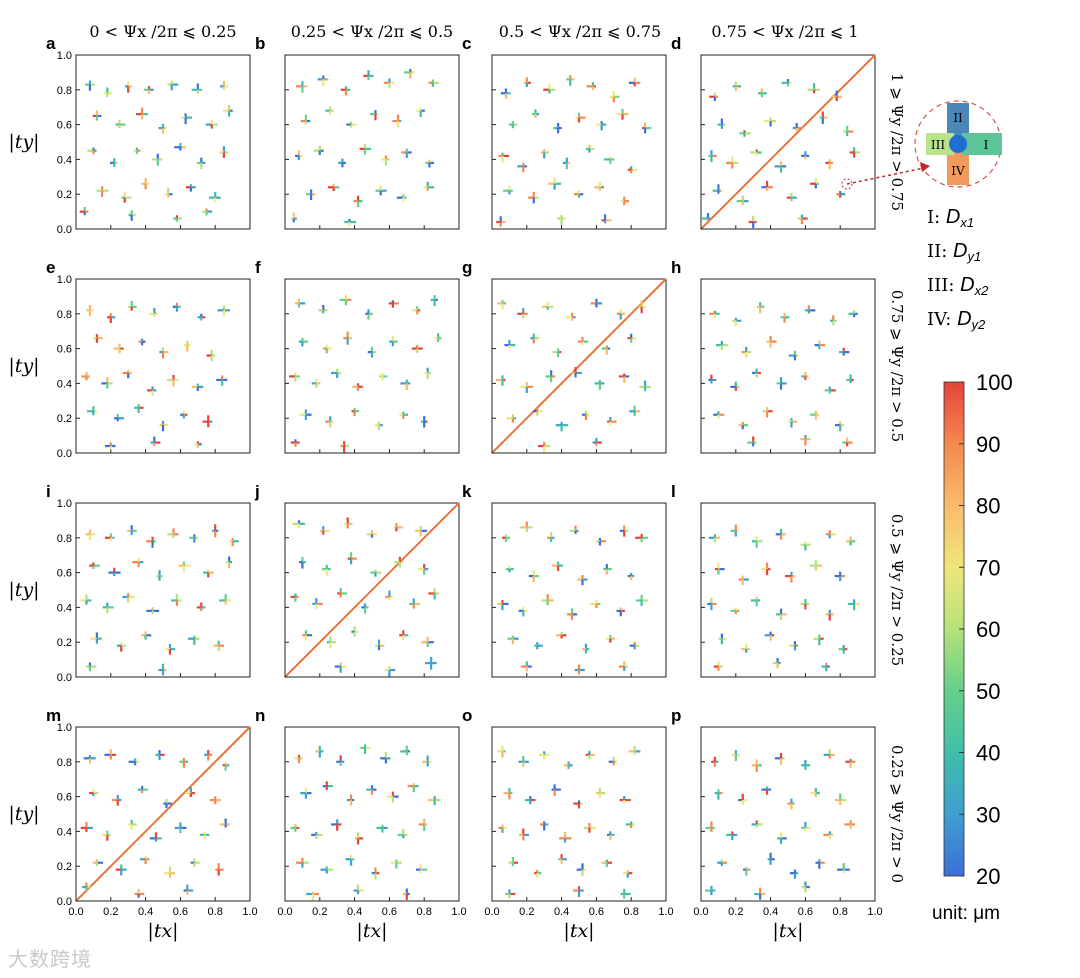 This screenshot has height=978, width=1080. What do you see at coordinates (580, 31) in the screenshot?
I see `col-header-3: 0.5 < Ψx /2π ⩽ 0.75` at bounding box center [580, 31].